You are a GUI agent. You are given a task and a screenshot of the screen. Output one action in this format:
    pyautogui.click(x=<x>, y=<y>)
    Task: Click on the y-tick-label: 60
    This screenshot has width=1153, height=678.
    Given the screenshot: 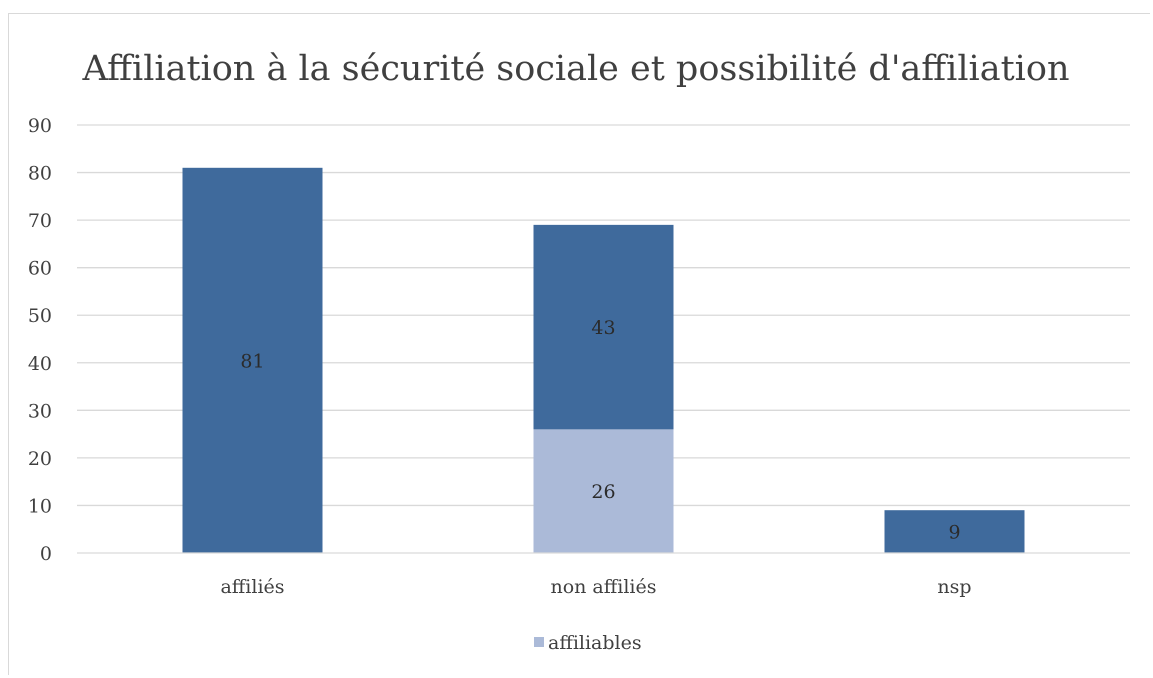 What is the action you would take?
    pyautogui.click(x=40, y=269)
    